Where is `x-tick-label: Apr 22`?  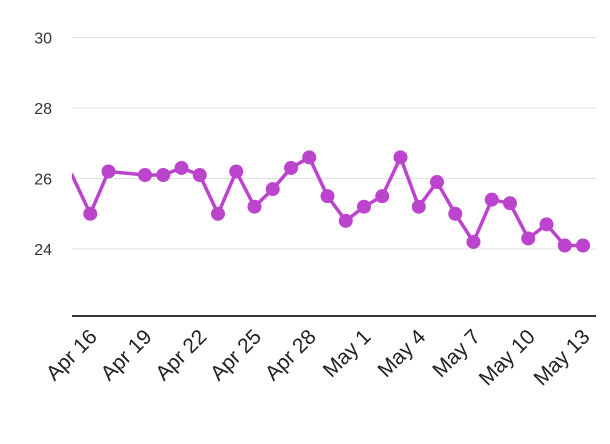 x-tick-label: Apr 22 is located at coordinates (181, 355).